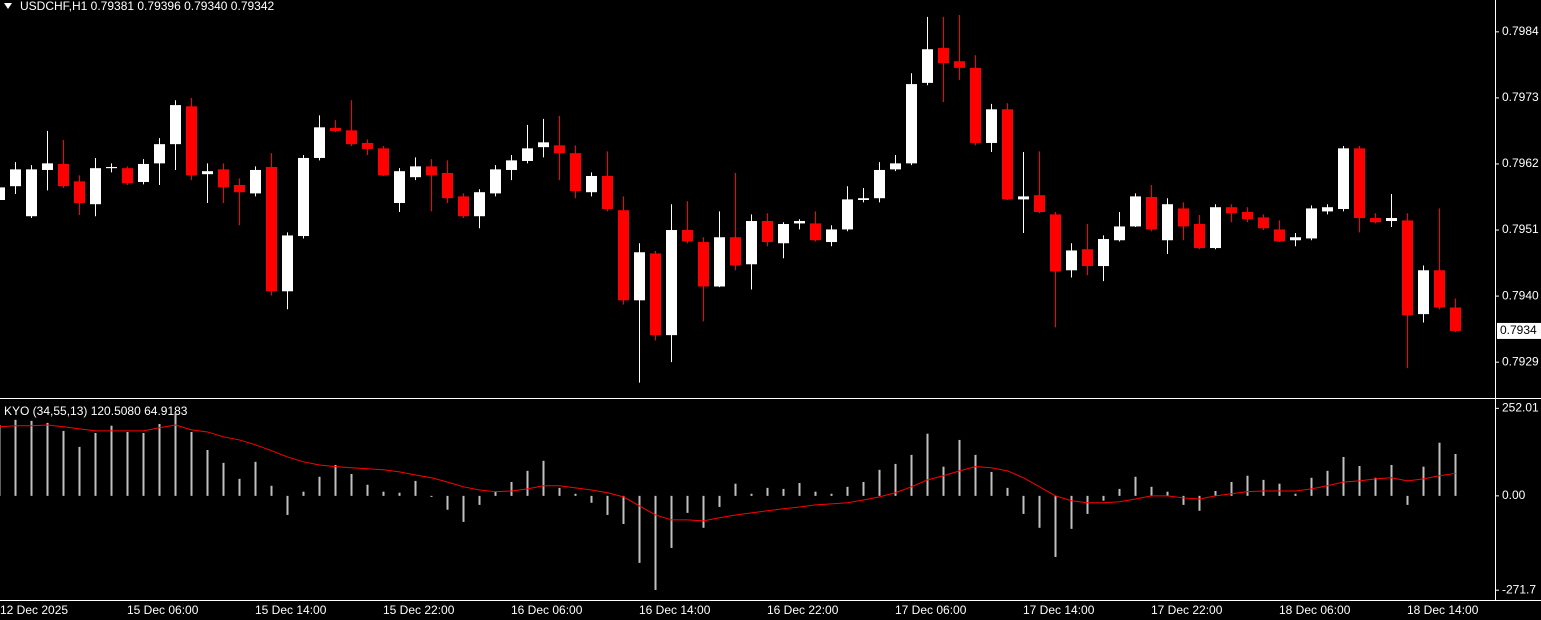 The image size is (1541, 620). Describe the element at coordinates (34, 610) in the screenshot. I see `x-tick-label: 12 Dec 2025` at that location.